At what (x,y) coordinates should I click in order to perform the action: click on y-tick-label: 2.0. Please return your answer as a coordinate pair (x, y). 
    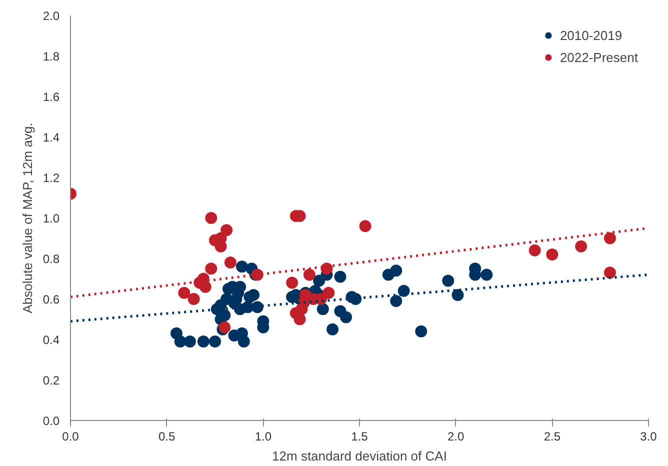
    Looking at the image, I should click on (51, 16).